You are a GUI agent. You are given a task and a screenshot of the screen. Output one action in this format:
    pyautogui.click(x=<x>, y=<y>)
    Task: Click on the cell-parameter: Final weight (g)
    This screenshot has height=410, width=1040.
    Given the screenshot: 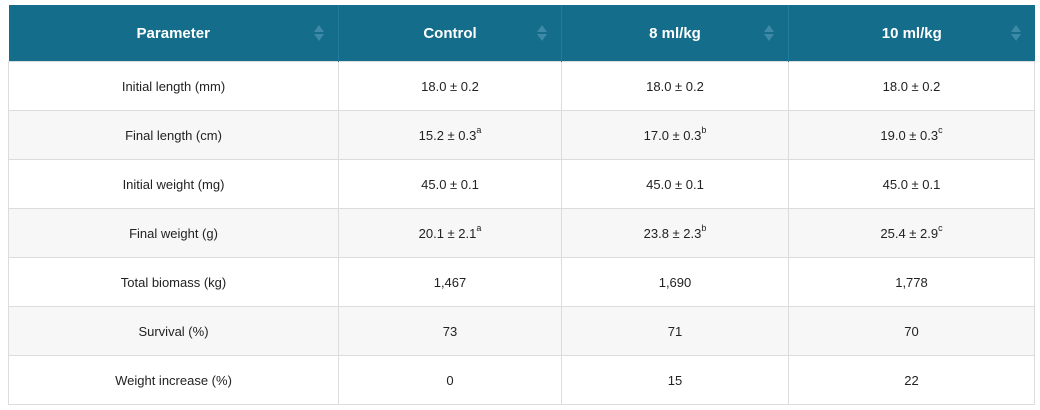 What is the action you would take?
    pyautogui.click(x=173, y=233)
    